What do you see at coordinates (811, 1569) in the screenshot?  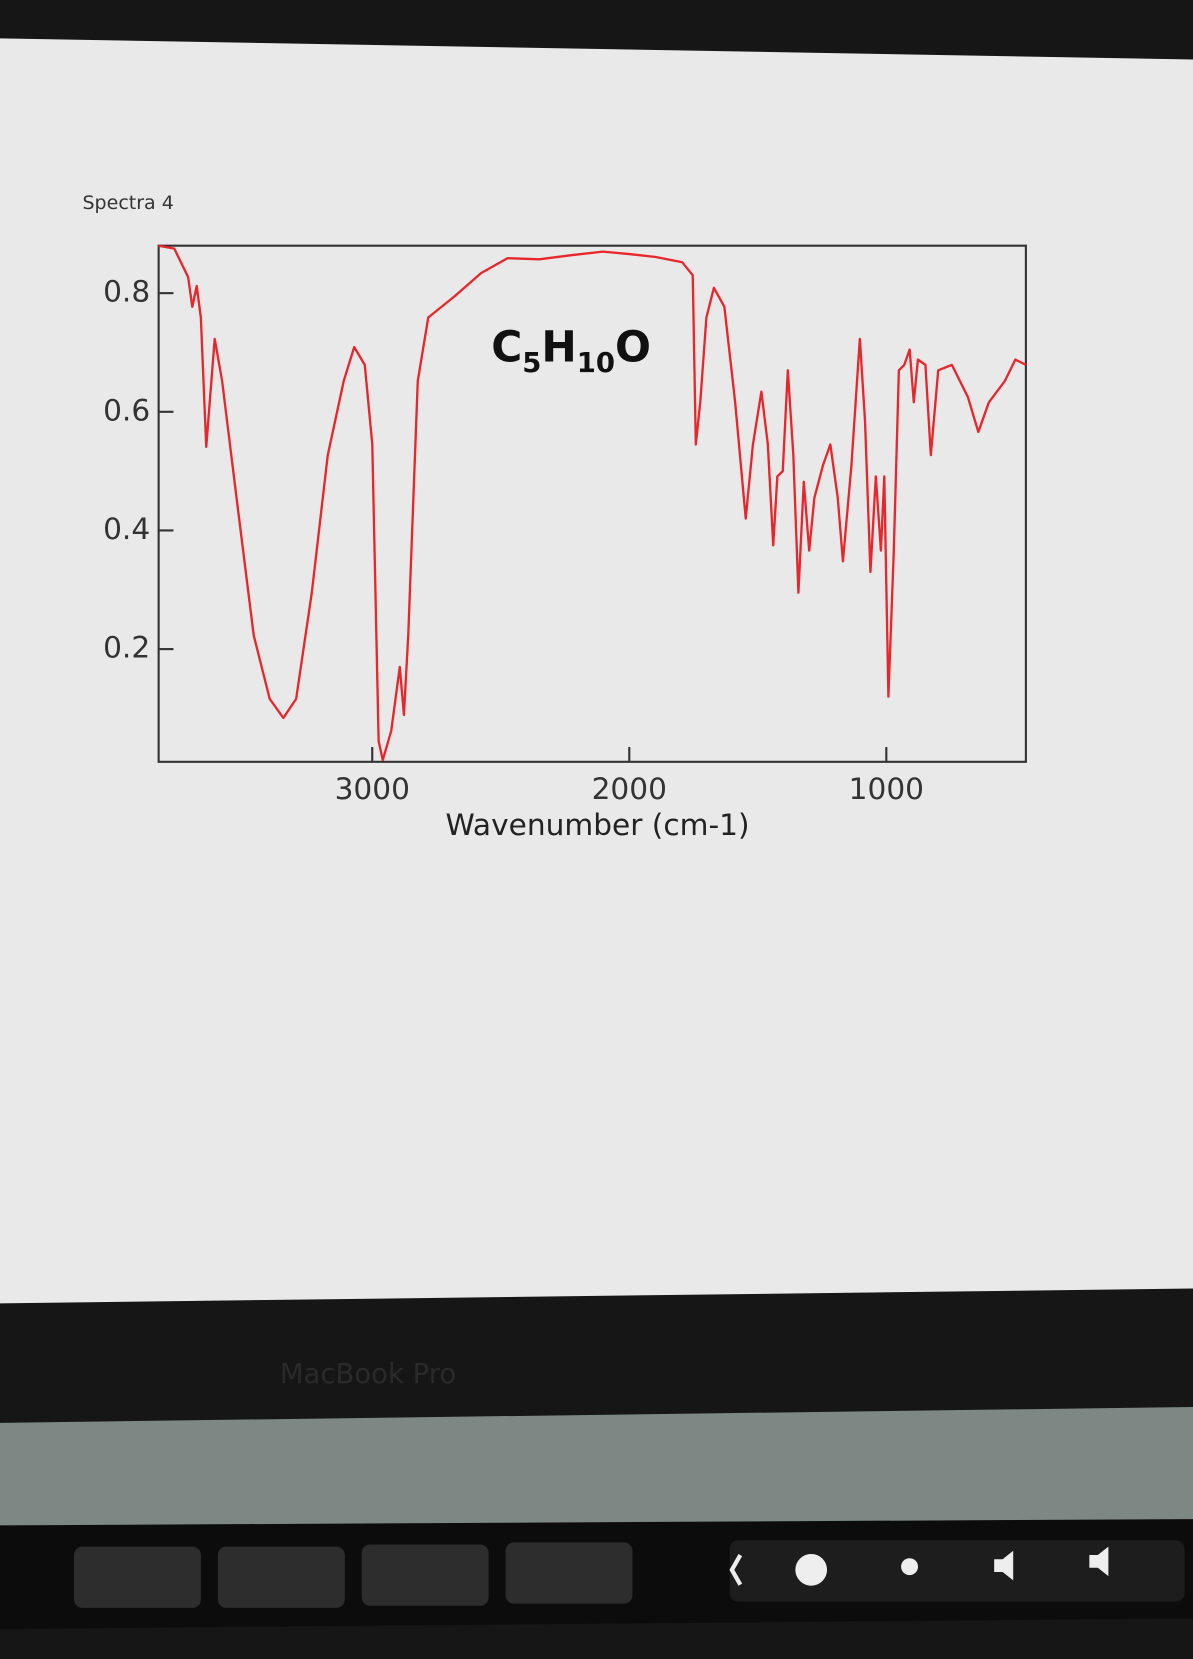 I see `siri-icon` at bounding box center [811, 1569].